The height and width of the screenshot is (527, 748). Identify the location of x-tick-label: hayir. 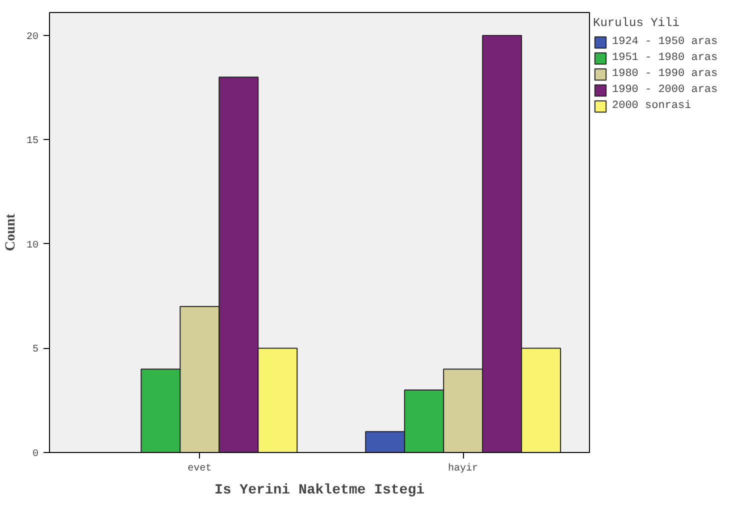
(463, 468).